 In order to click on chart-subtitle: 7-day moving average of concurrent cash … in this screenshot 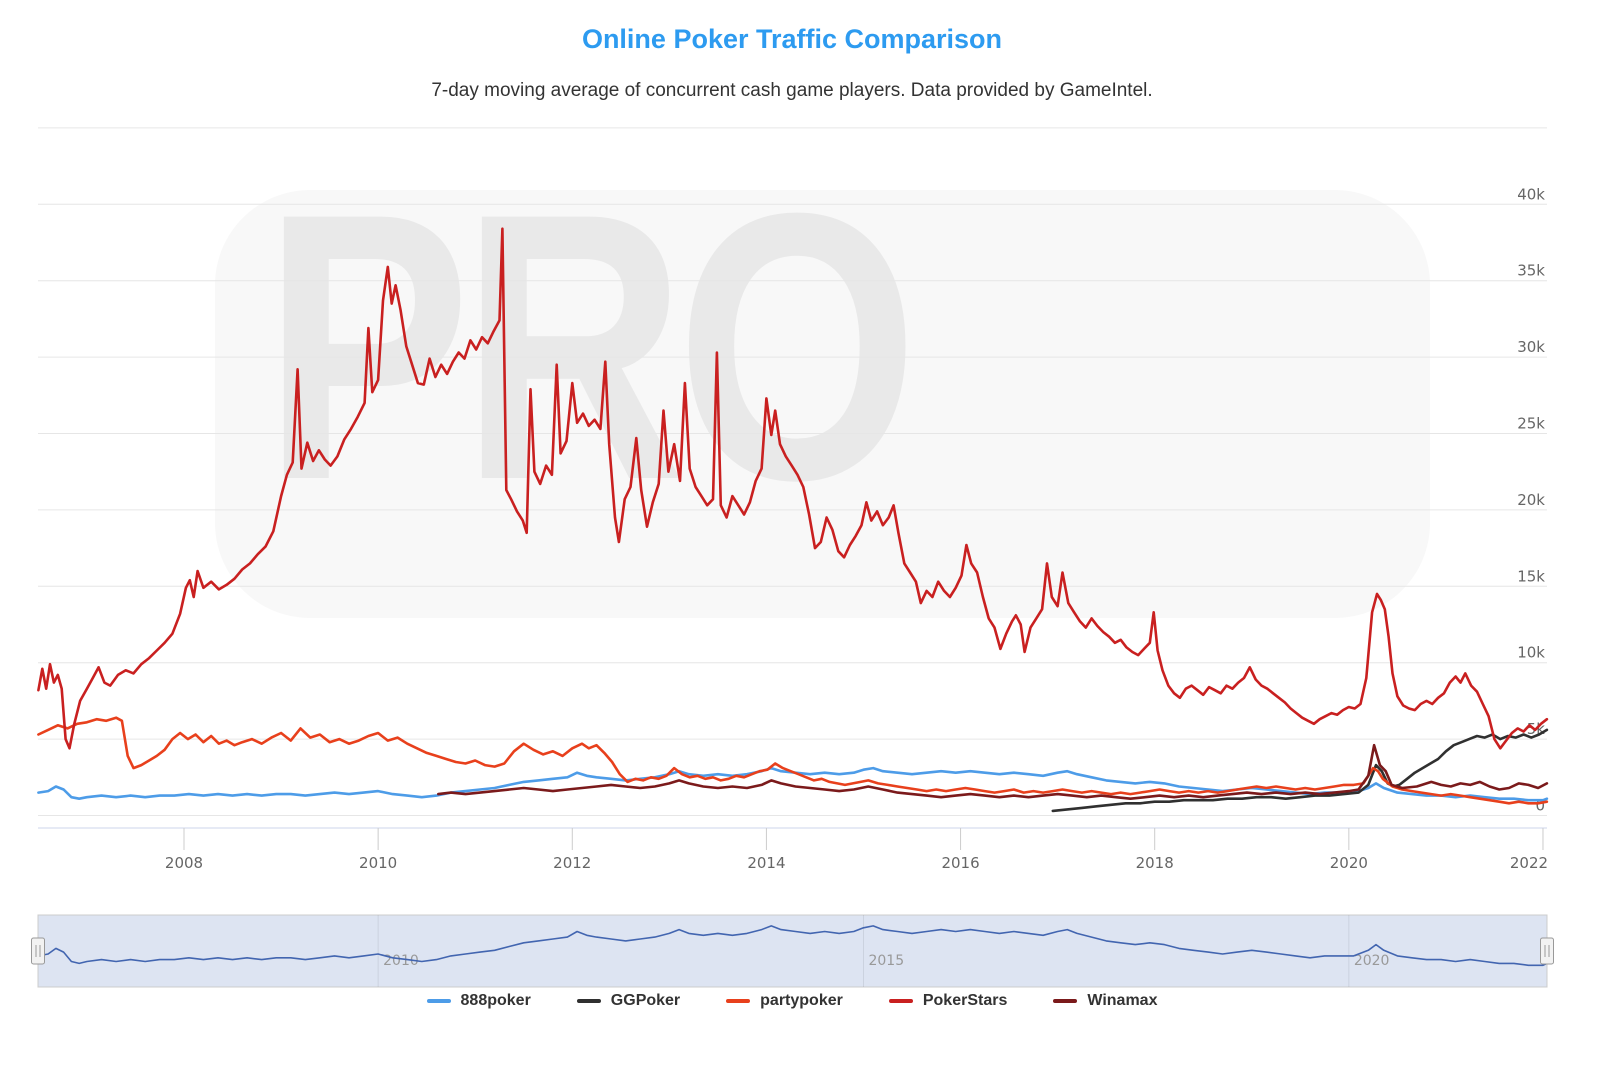, I will do `click(792, 90)`.